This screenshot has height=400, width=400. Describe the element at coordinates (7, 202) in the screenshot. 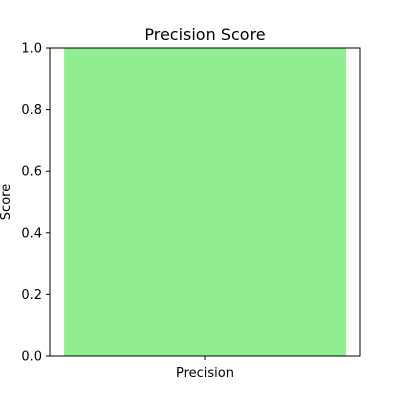

I see `y-axis-label: Score` at that location.